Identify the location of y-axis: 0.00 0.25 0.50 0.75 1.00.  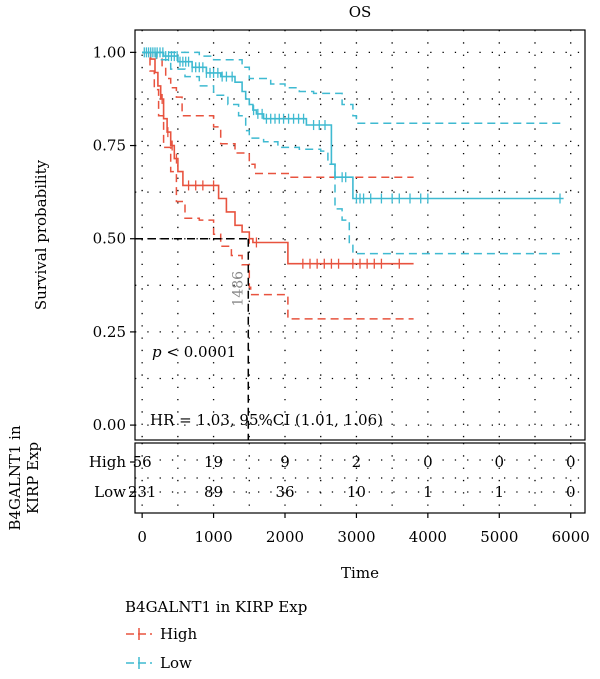
(114, 238).